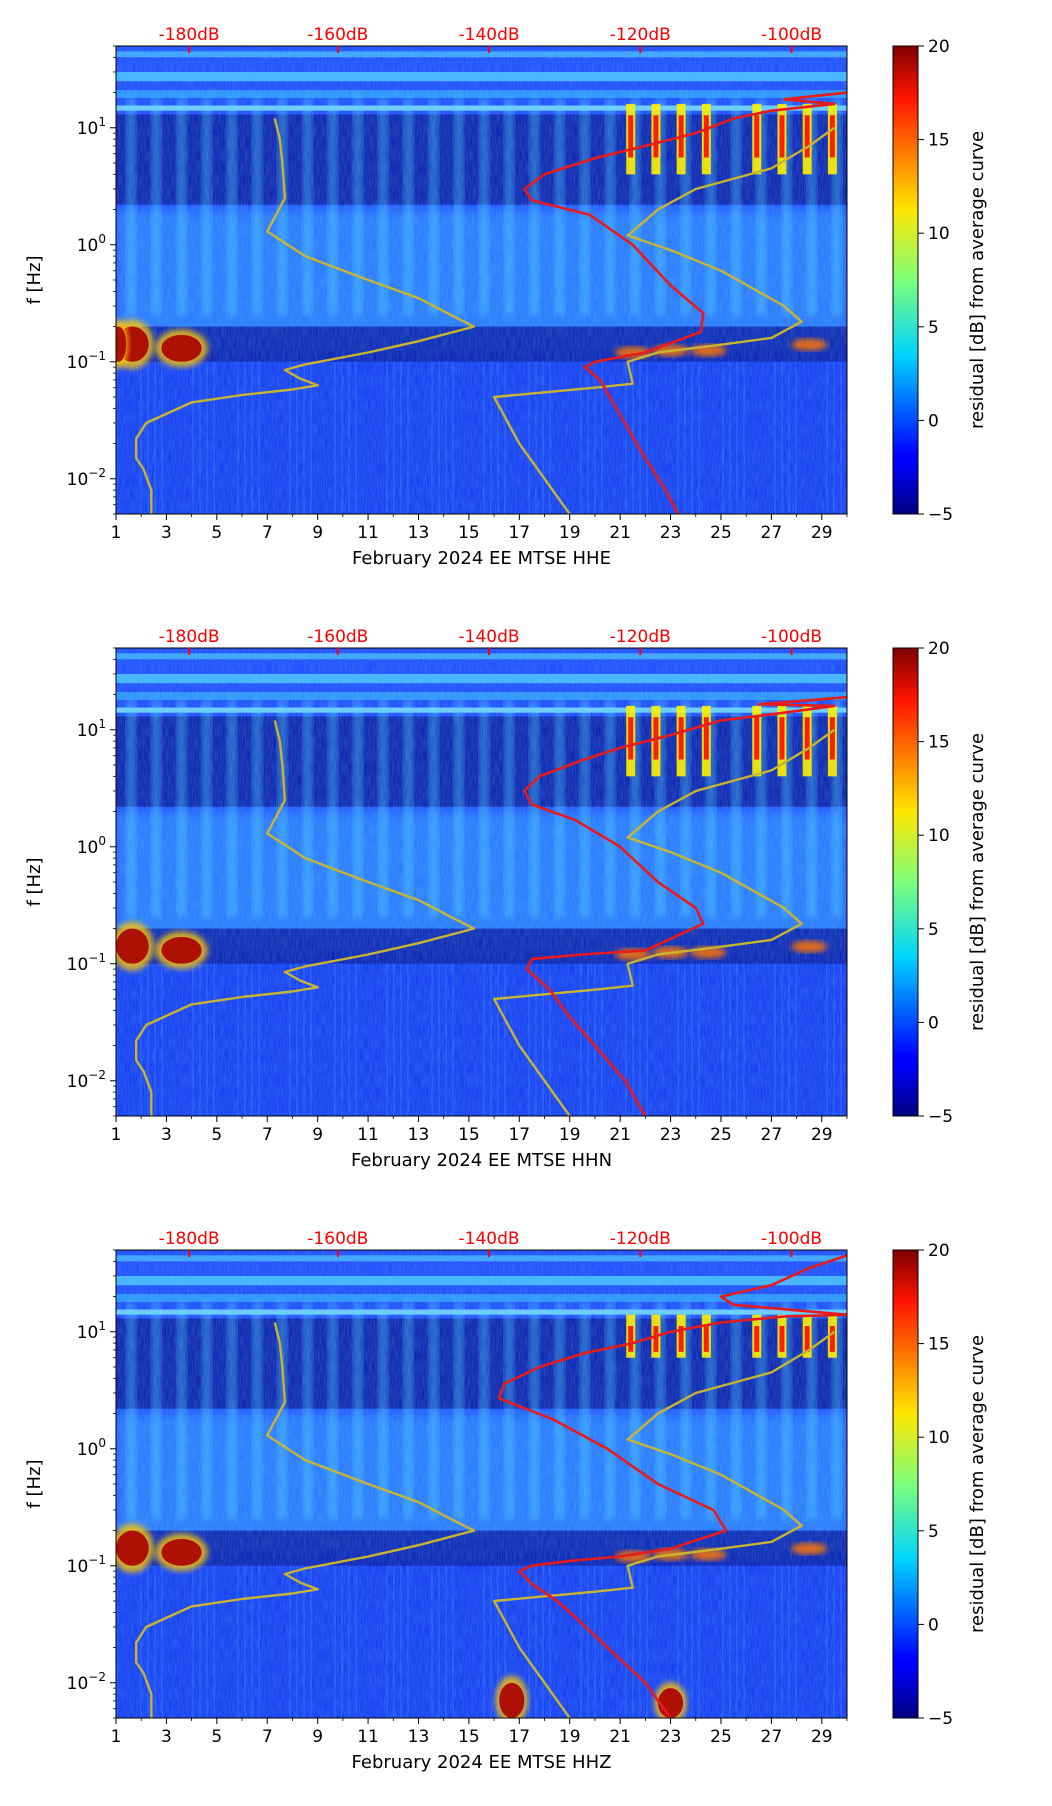 This screenshot has height=1806, width=1052. What do you see at coordinates (91, 1331) in the screenshot?
I see `y-tick-label: 10¹` at bounding box center [91, 1331].